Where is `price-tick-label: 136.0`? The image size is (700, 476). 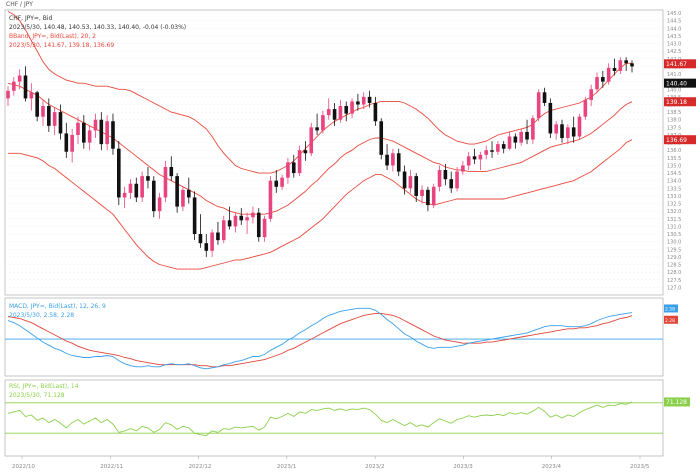 price-tick-label: 136.0 is located at coordinates (674, 151).